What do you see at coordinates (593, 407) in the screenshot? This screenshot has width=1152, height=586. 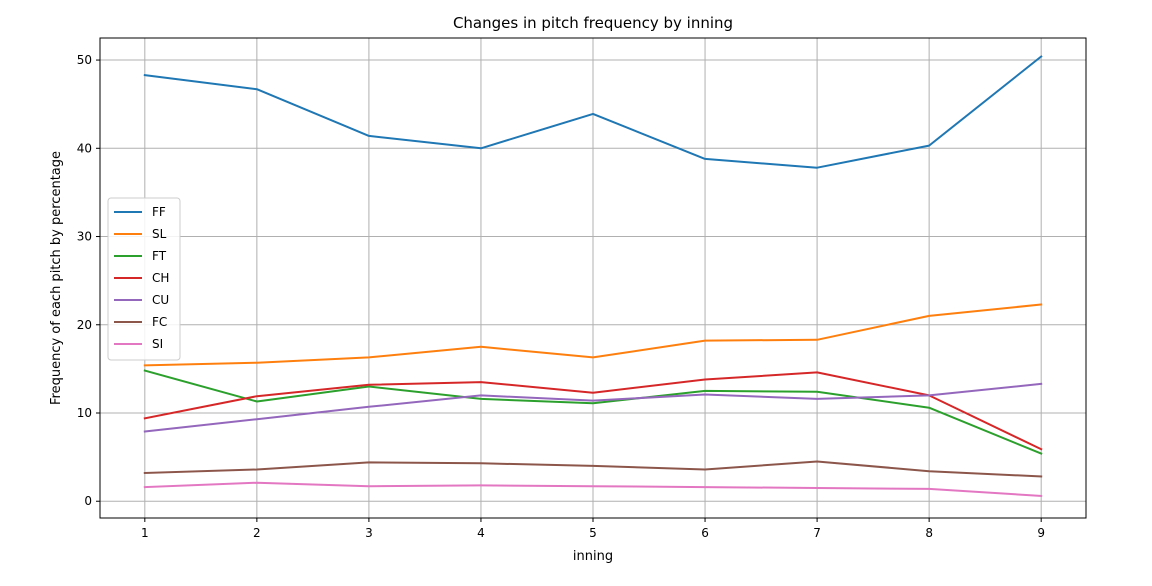 I see `series-line-cu` at bounding box center [593, 407].